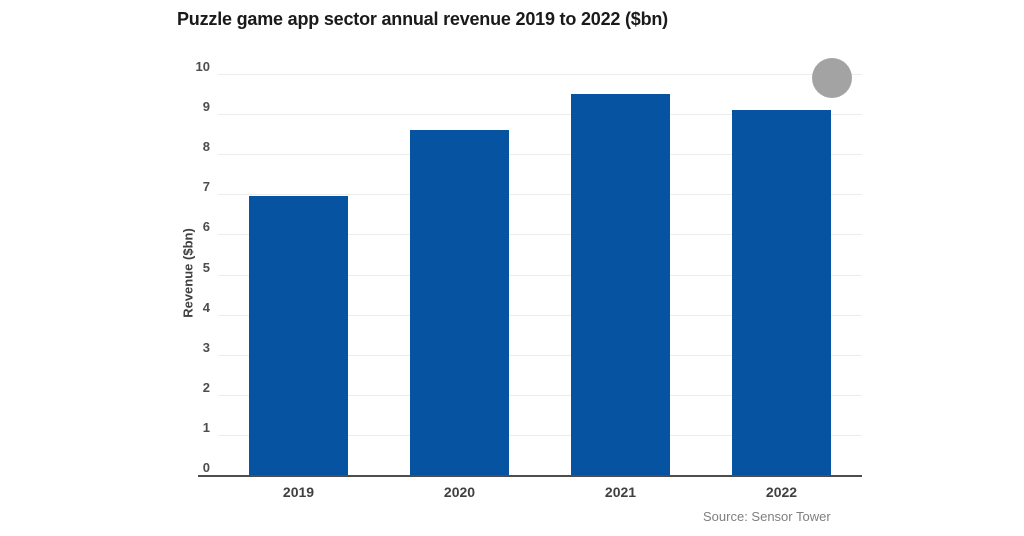  What do you see at coordinates (202, 66) in the screenshot?
I see `y-tick-label-10: 10` at bounding box center [202, 66].